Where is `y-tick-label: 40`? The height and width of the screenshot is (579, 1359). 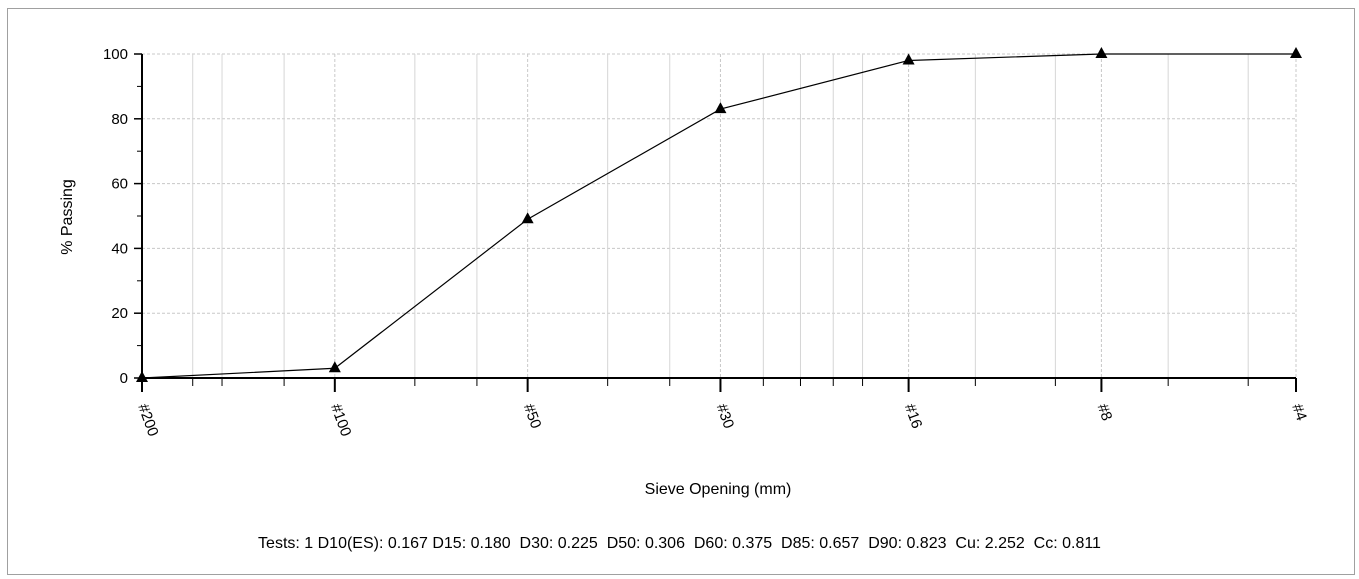 y-tick-label: 40 is located at coordinates (119, 248).